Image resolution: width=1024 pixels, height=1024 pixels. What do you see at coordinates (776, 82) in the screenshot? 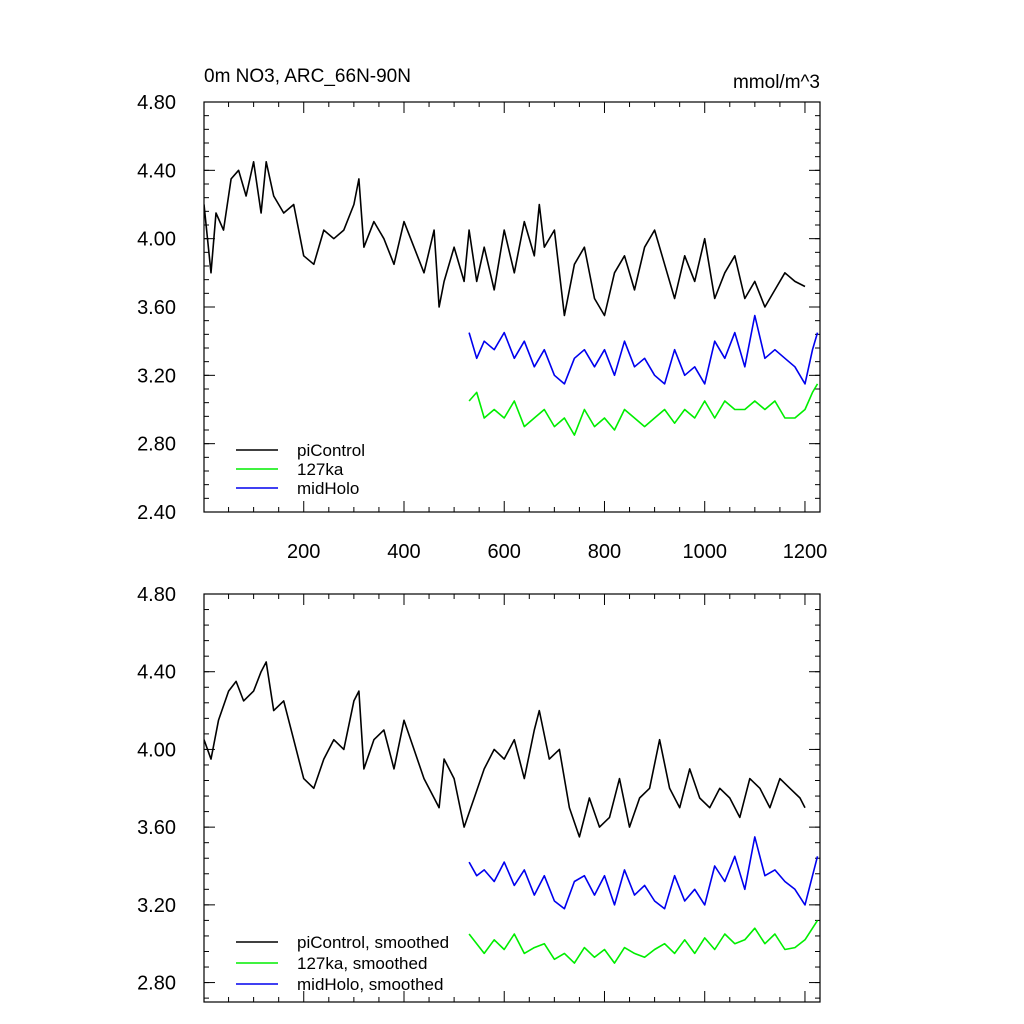
I see `units-label: mmol/m^3` at bounding box center [776, 82].